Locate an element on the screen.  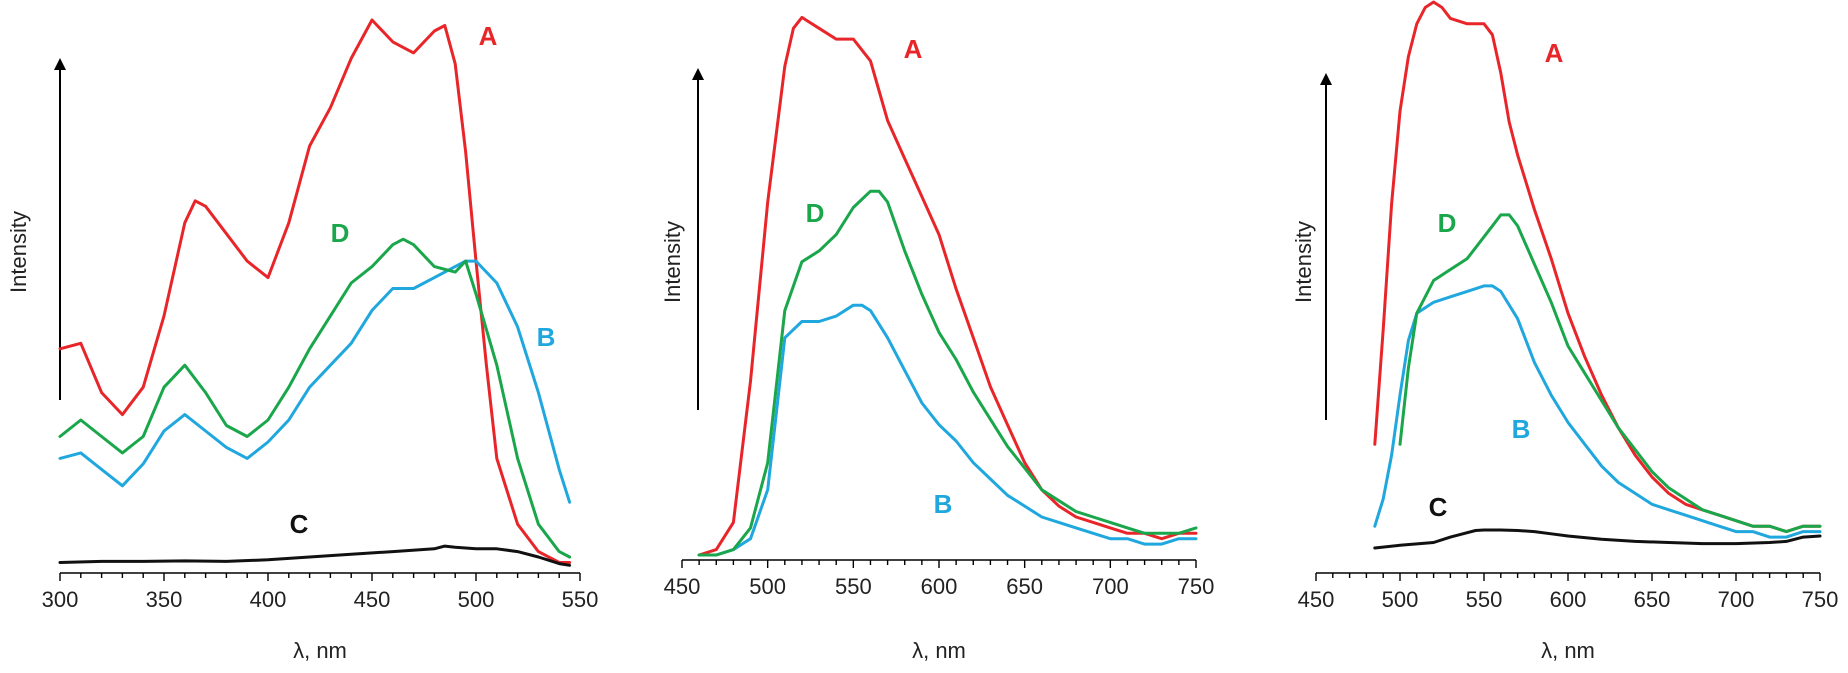
x-tick-label: 350 is located at coordinates (164, 599).